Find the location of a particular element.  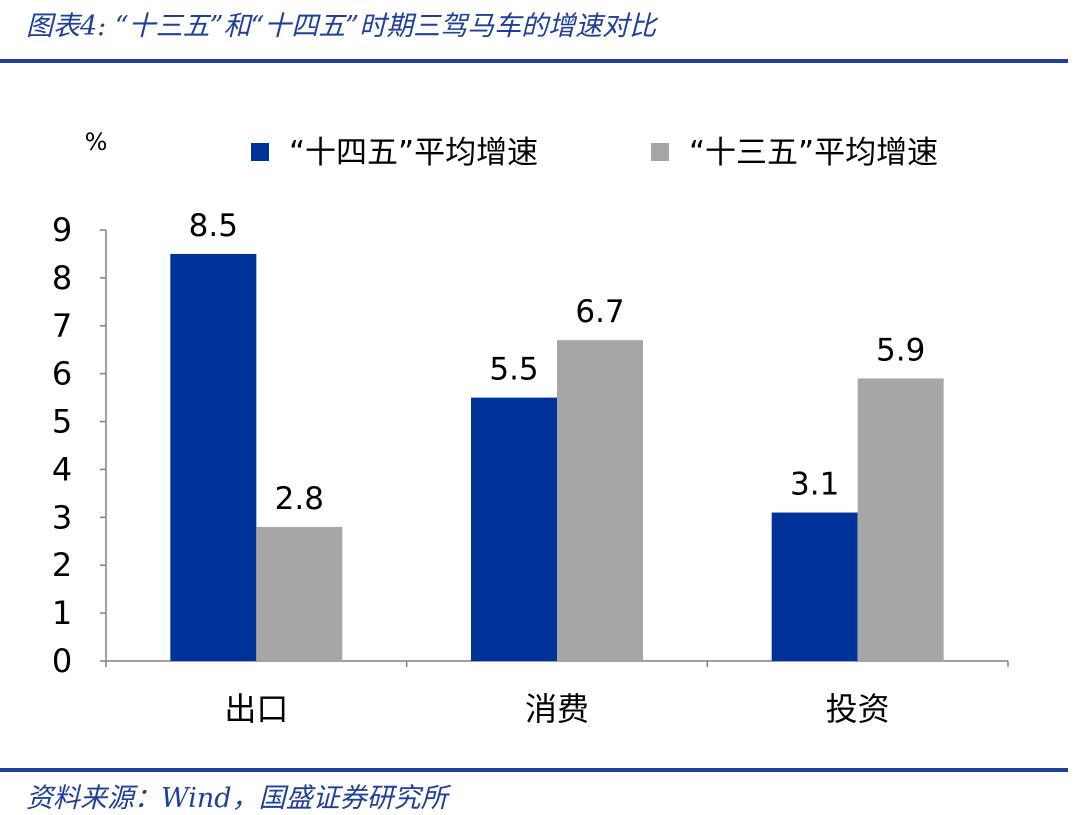

bottom-rule is located at coordinates (534, 770).